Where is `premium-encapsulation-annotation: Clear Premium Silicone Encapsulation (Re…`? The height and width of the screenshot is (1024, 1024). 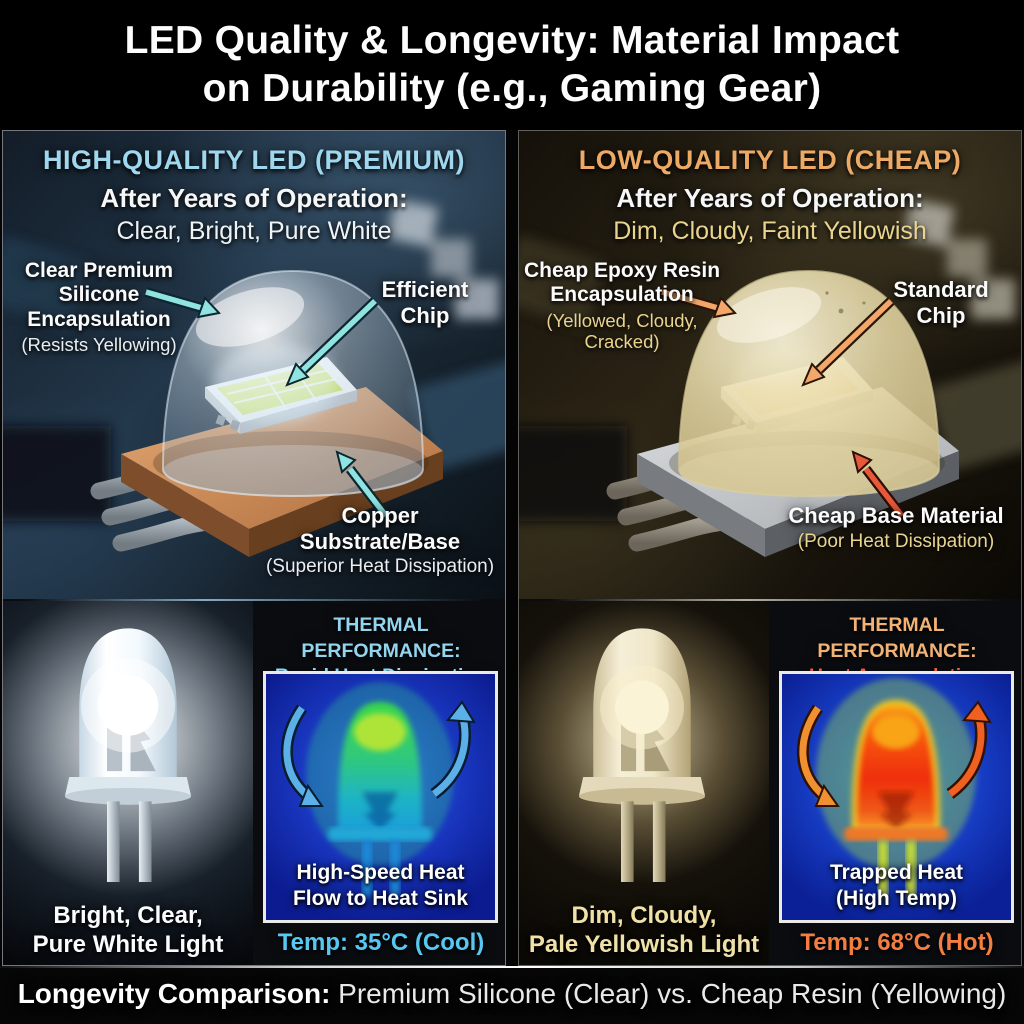 premium-encapsulation-annotation: Clear Premium Silicone Encapsulation (Re… is located at coordinates (99, 307).